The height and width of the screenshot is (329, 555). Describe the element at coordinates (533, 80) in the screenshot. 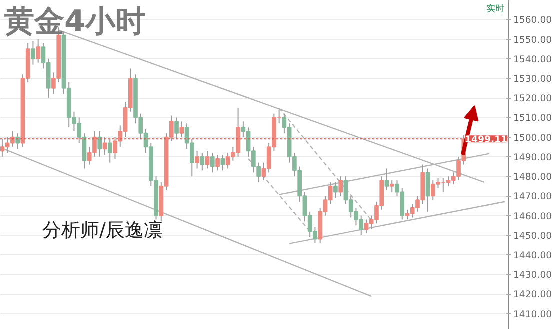

I see `y-tick-label: 1530.00` at that location.